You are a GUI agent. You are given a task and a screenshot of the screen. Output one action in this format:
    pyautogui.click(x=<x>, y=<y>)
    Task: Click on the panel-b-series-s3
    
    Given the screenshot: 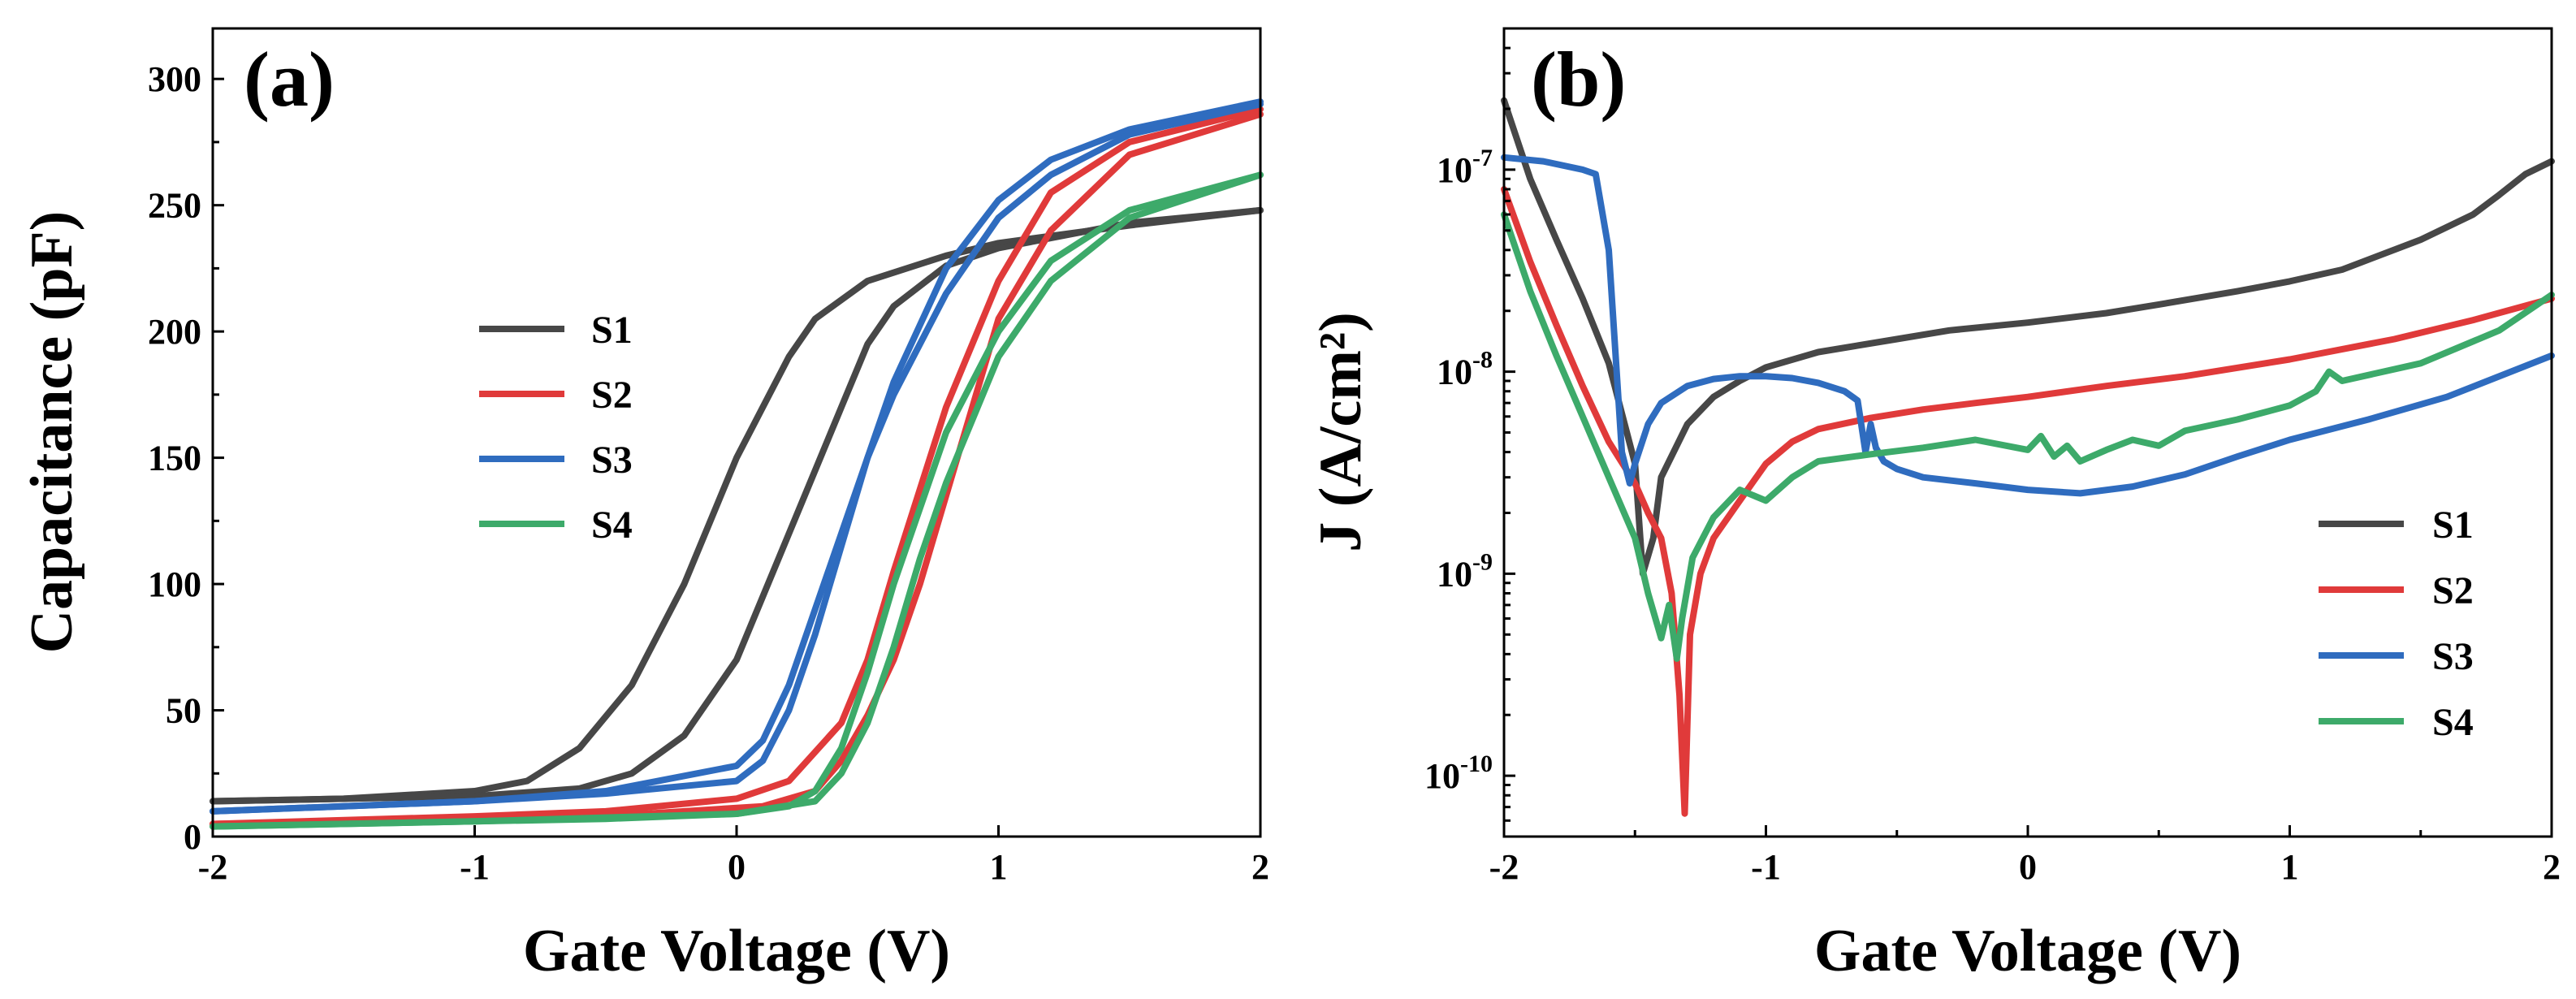 What is the action you would take?
    pyautogui.click(x=2028, y=325)
    